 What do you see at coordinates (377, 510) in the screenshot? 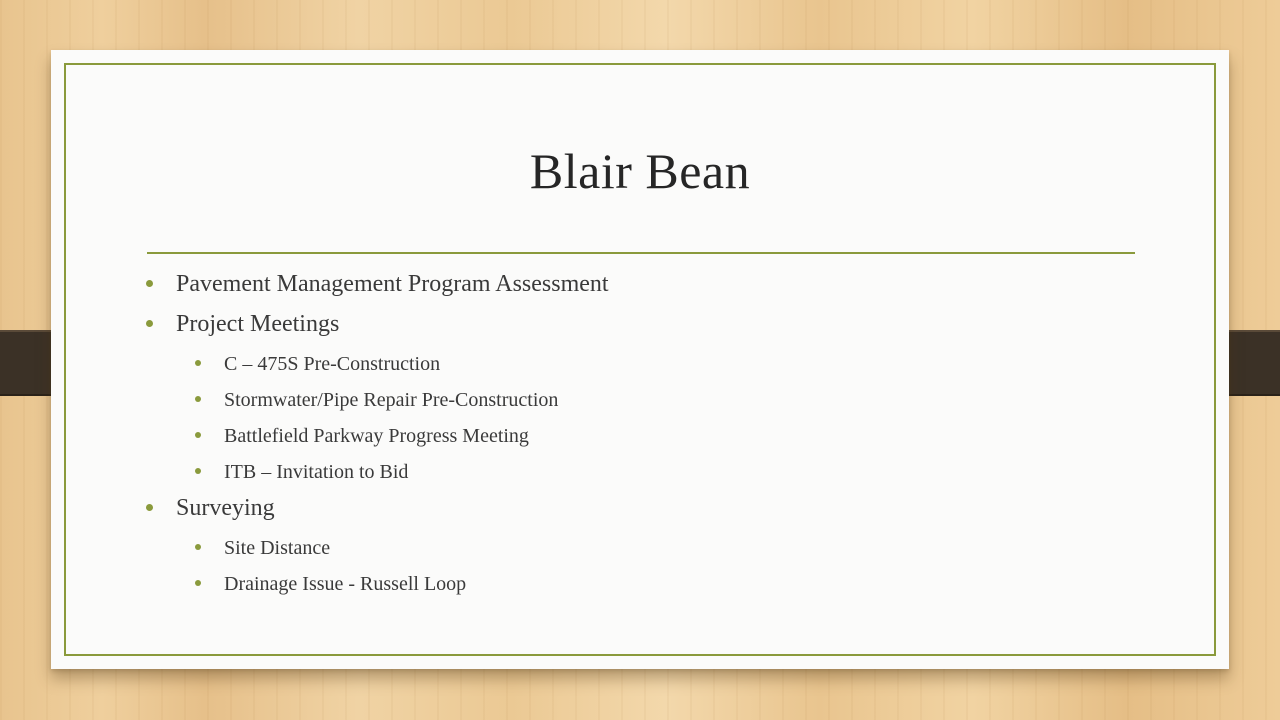
I see `bullet-item: Surveying` at bounding box center [377, 510].